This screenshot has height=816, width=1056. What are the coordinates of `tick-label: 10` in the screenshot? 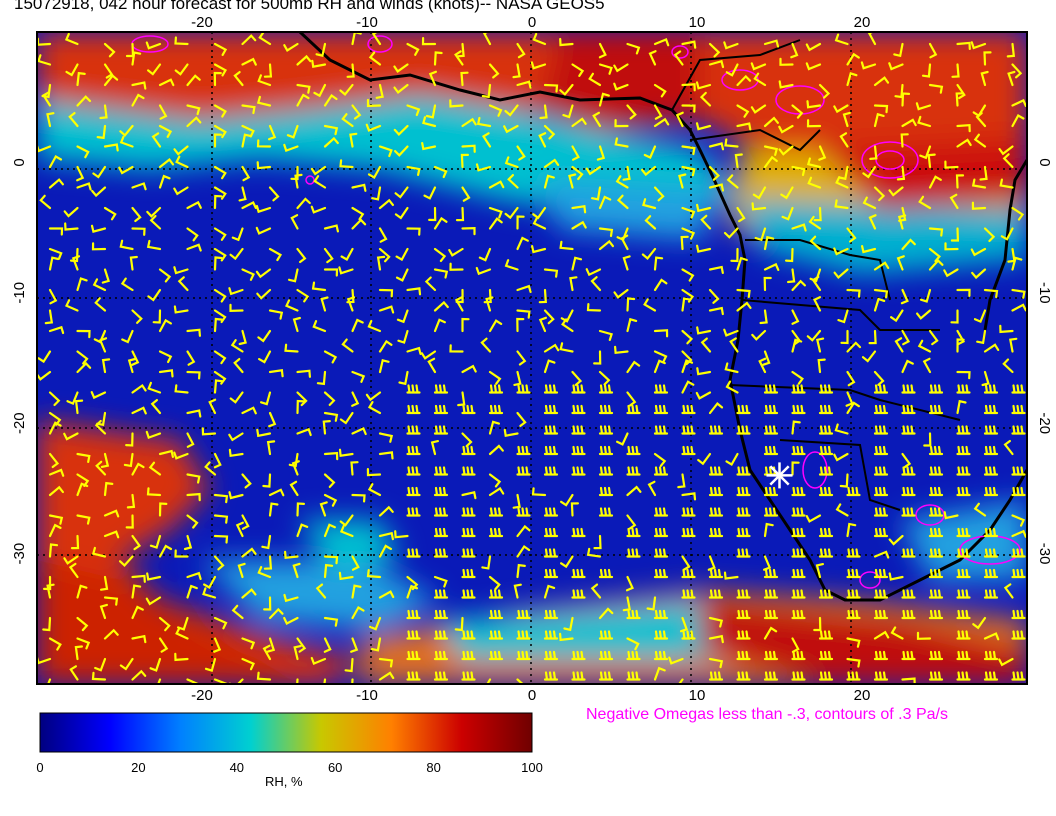 It's located at (697, 695).